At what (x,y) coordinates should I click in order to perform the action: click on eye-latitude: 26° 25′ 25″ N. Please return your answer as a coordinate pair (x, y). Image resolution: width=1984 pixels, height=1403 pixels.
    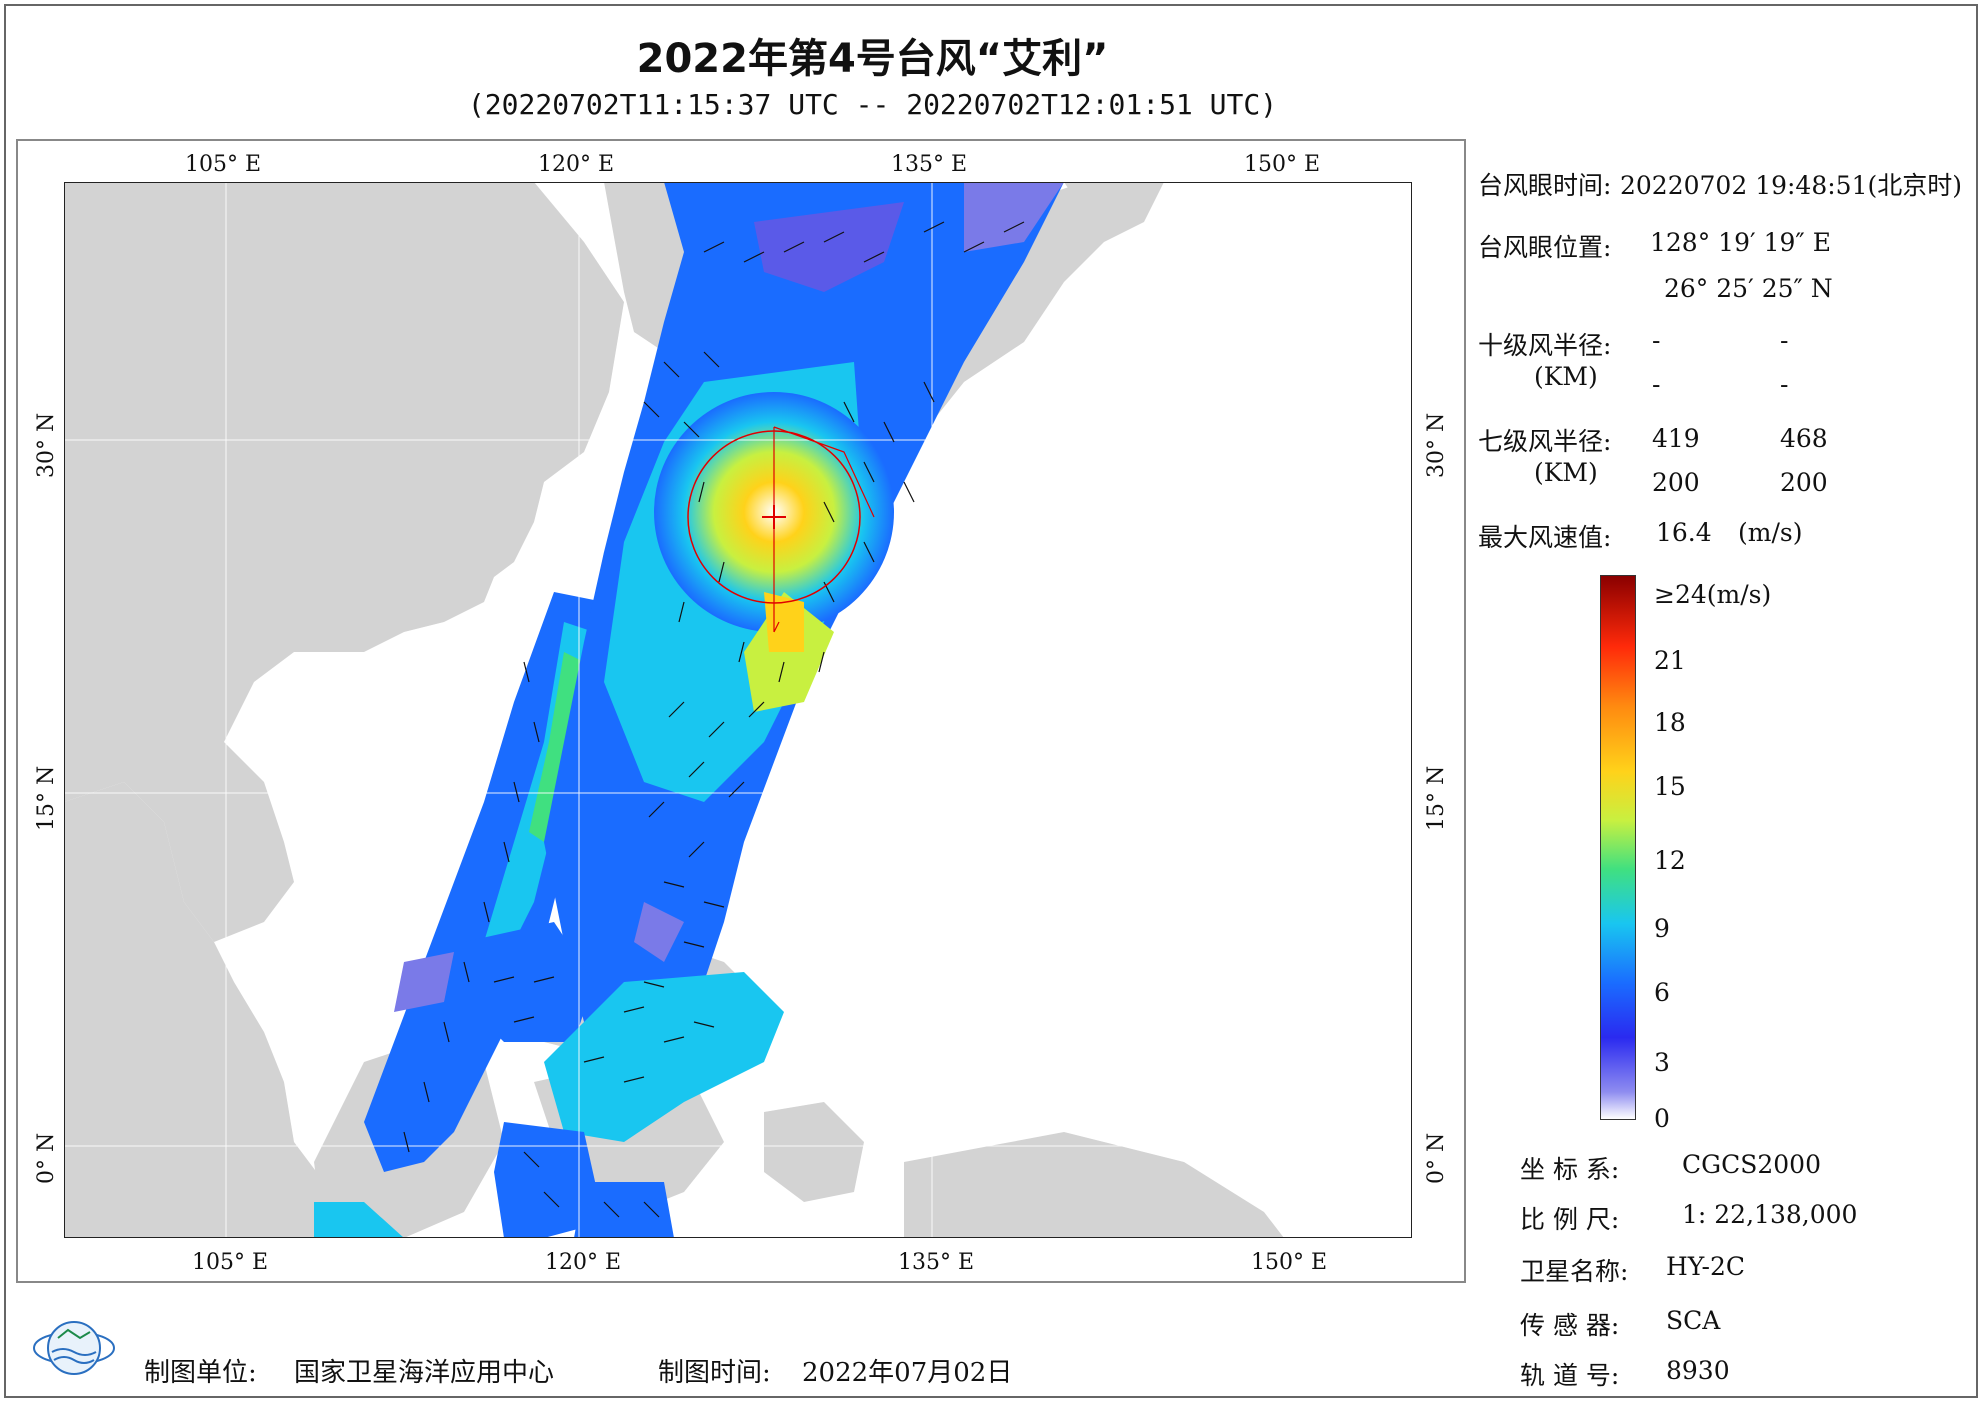
    Looking at the image, I should click on (1748, 288).